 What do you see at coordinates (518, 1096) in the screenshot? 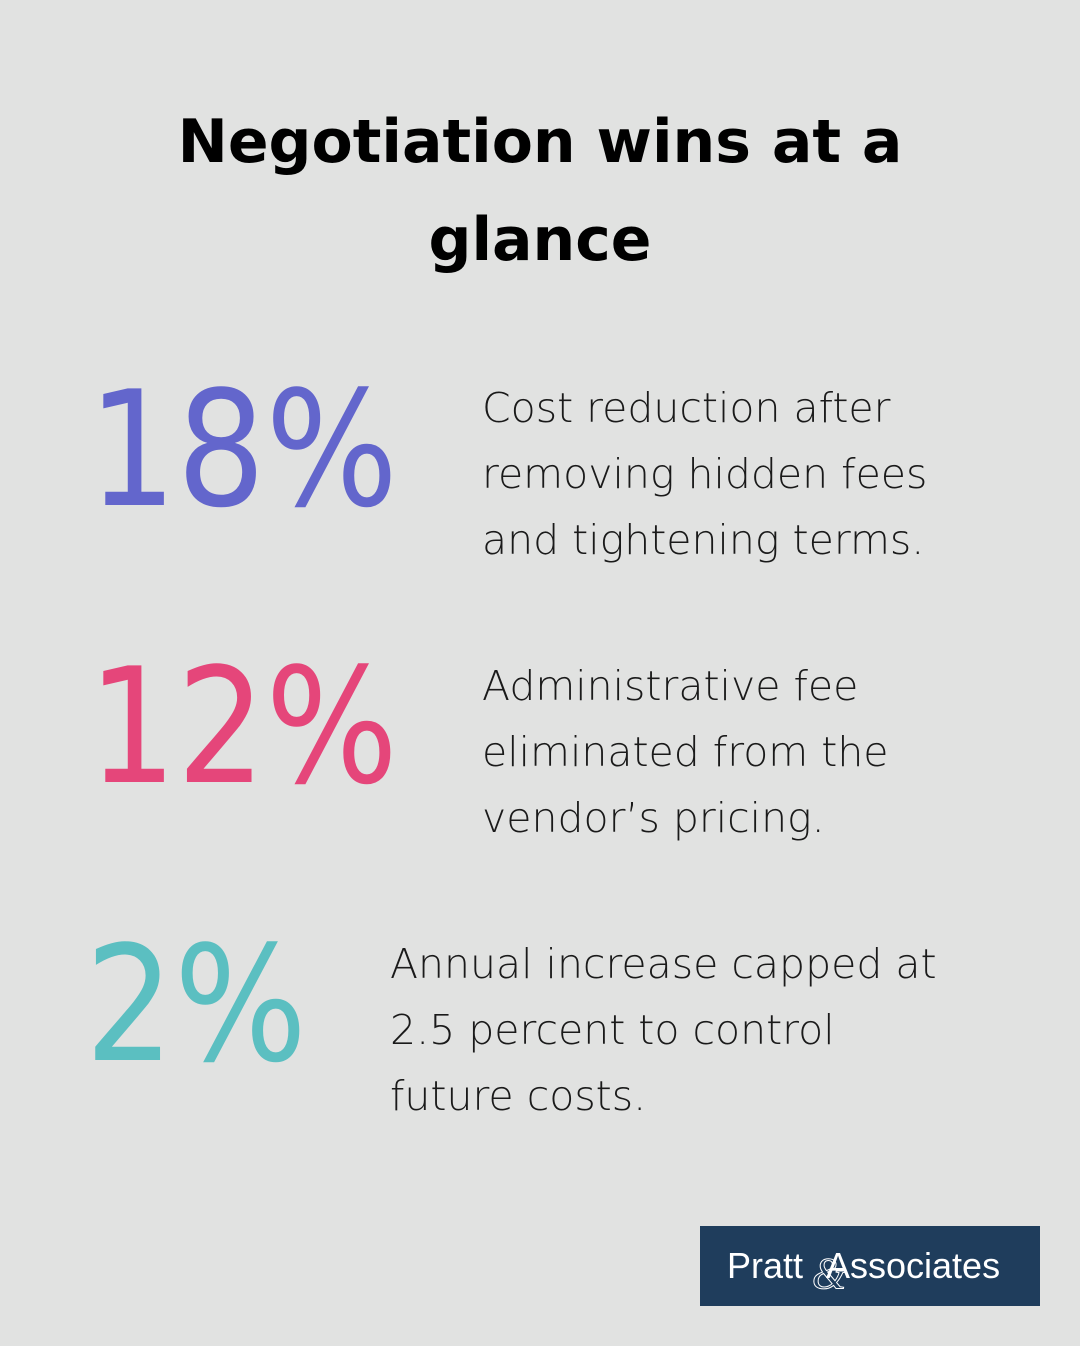
I see `stat-description: future costs.` at bounding box center [518, 1096].